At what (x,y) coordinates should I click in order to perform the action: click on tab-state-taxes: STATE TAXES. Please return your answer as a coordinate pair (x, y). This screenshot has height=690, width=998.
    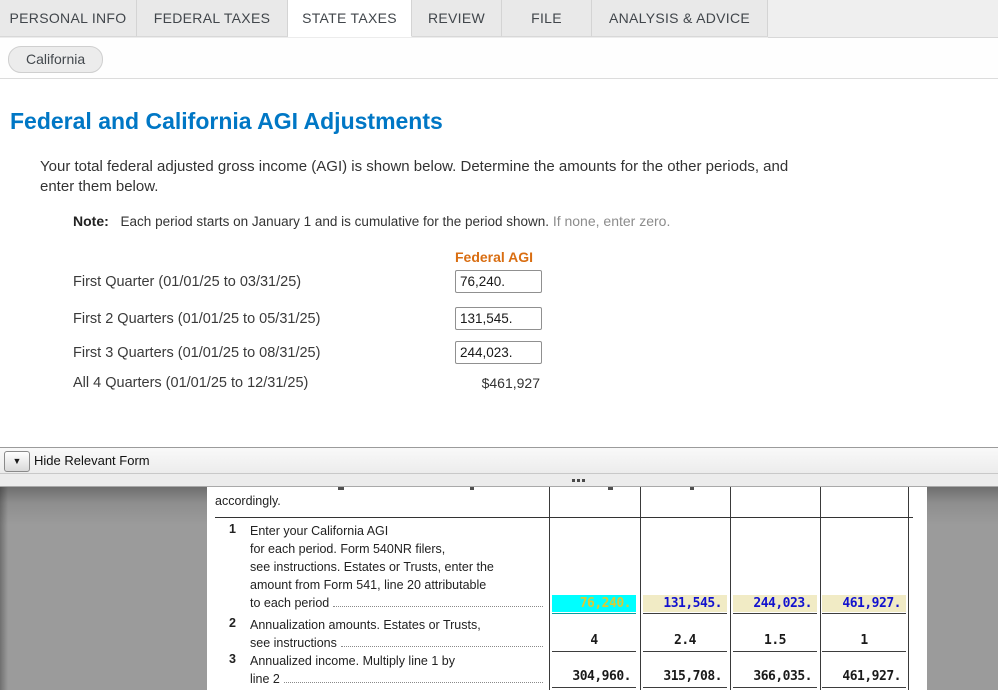
    Looking at the image, I should click on (350, 18).